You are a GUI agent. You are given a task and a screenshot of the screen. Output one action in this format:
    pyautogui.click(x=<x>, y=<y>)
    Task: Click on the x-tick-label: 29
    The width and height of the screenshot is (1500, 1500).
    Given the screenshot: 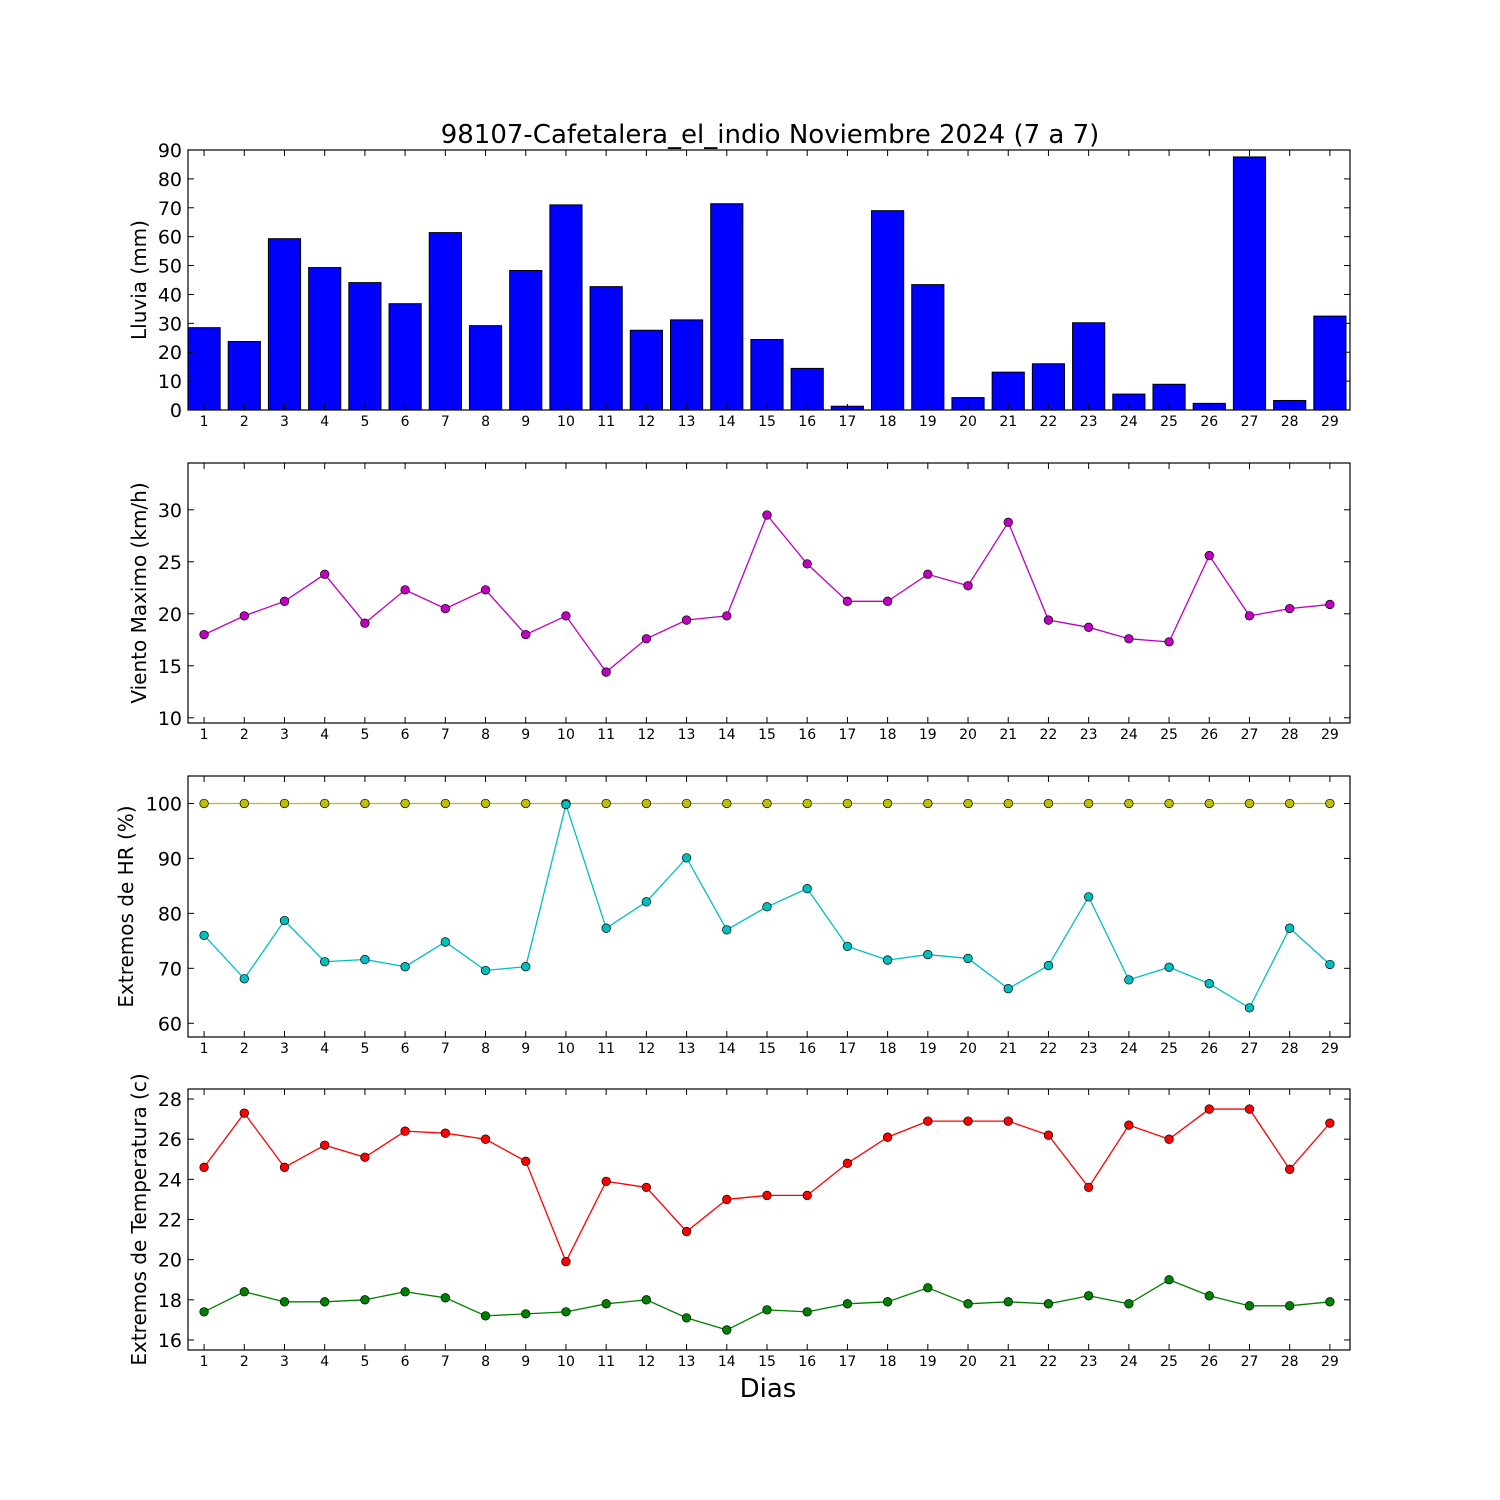 What is the action you would take?
    pyautogui.click(x=1330, y=1049)
    